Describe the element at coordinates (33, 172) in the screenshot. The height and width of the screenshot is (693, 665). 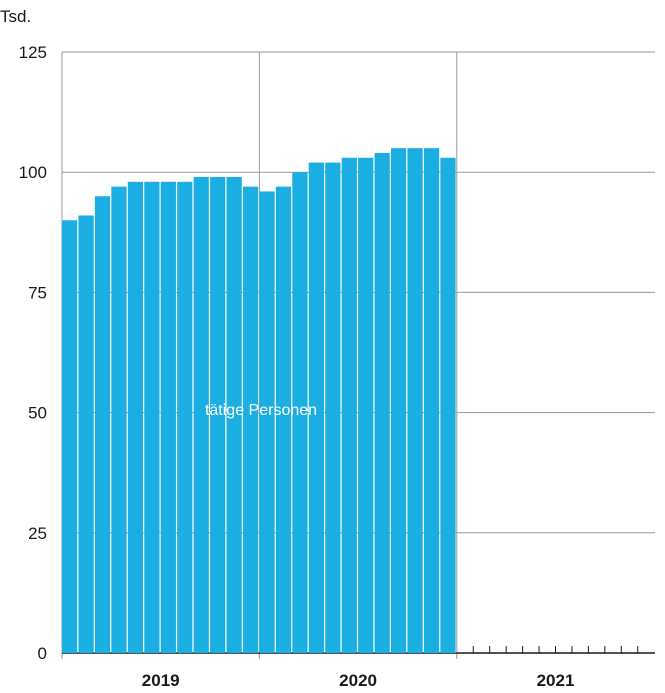
I see `y-tick-label: 100` at that location.